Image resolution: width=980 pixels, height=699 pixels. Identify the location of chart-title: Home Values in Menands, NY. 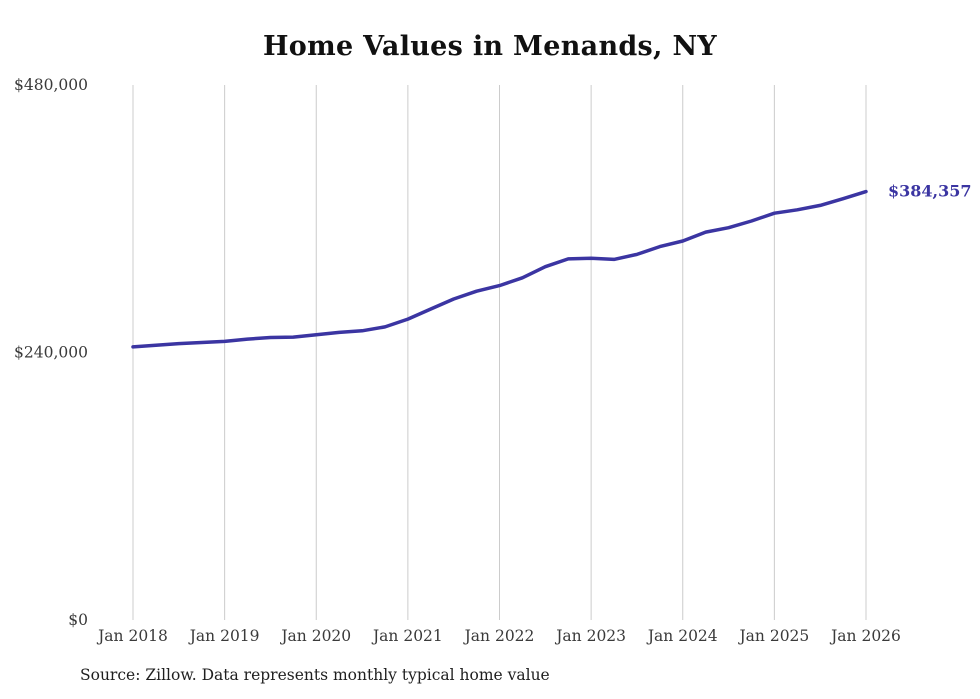
(490, 46).